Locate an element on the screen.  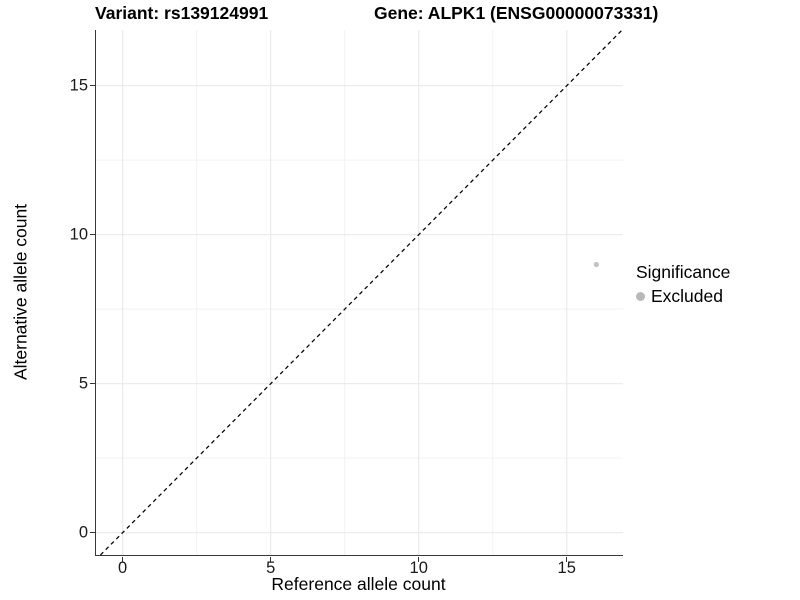
y-tick-label: 0 is located at coordinates (83, 532).